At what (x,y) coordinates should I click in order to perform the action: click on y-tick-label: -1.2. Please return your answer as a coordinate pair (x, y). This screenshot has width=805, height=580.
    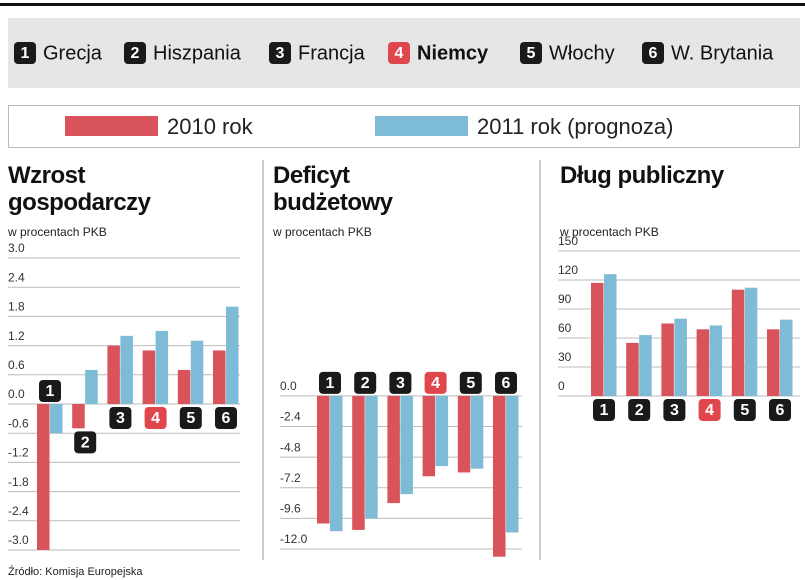
    Looking at the image, I should click on (18, 453).